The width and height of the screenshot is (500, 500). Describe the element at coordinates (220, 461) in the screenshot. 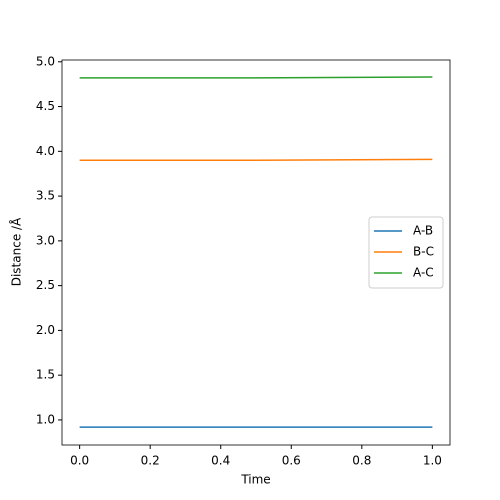

I see `x-tick-label: 0.4` at that location.